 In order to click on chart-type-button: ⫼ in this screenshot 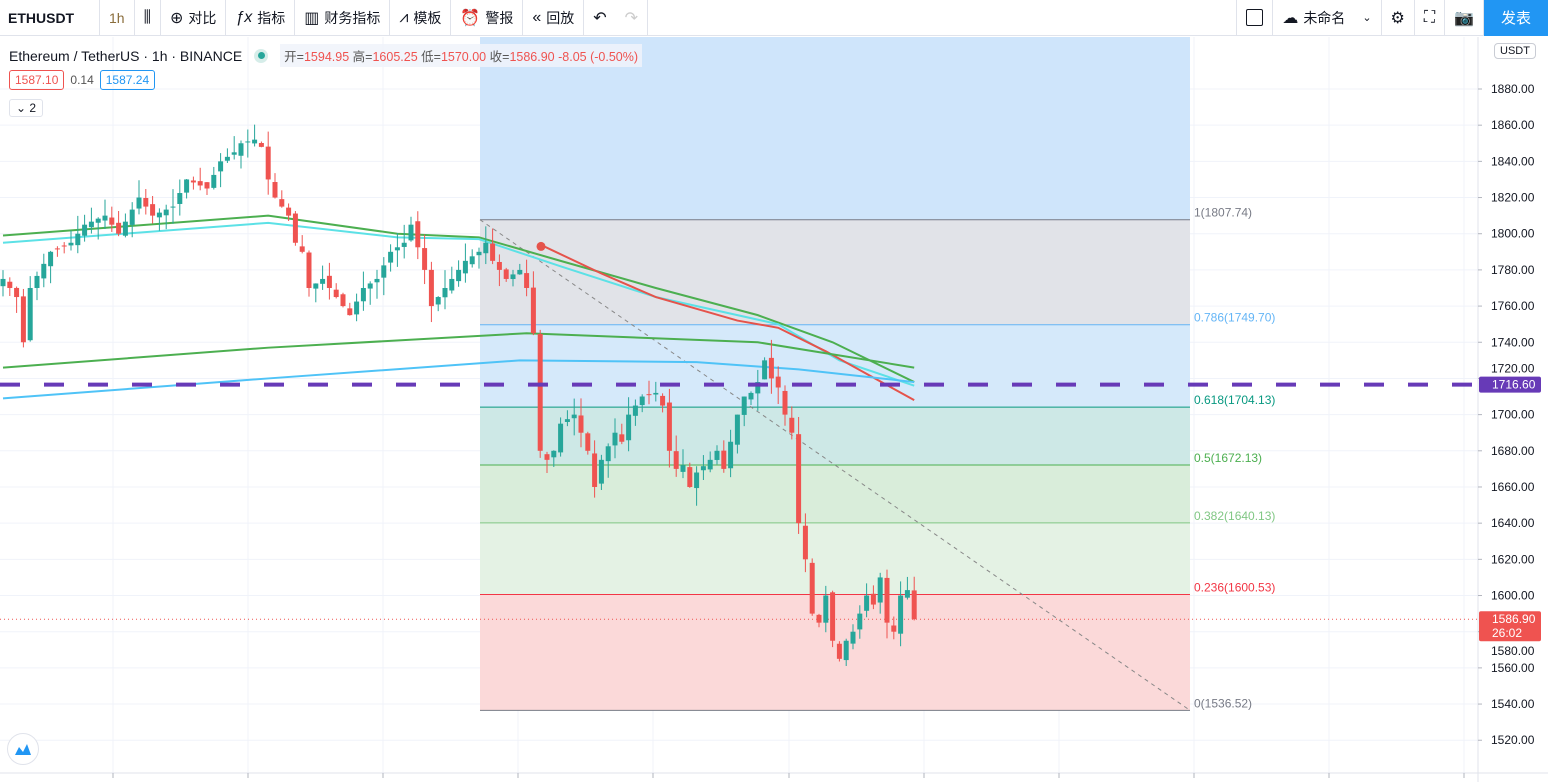, I will do `click(148, 18)`.